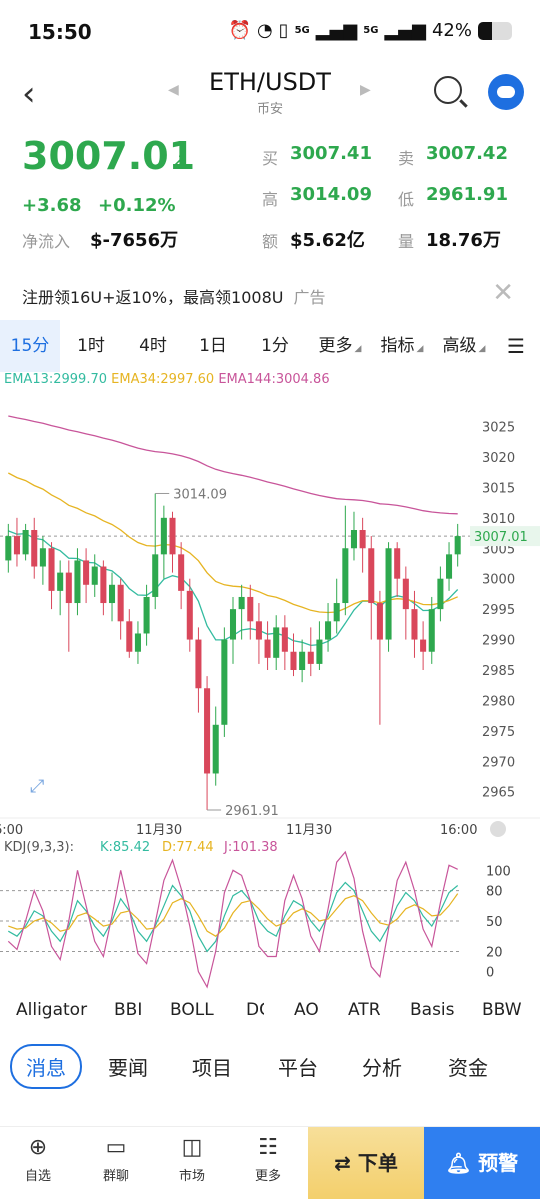  I want to click on y-tick-label: 2975, so click(498, 732).